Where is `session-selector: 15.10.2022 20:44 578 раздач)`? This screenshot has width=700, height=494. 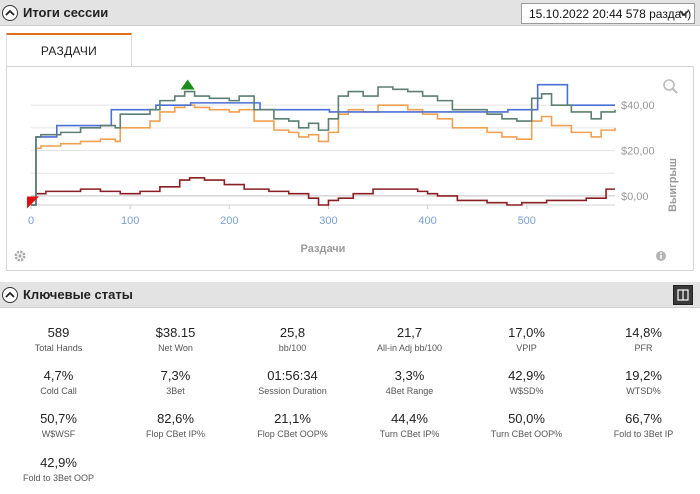 session-selector: 15.10.2022 20:44 578 раздач) is located at coordinates (608, 13).